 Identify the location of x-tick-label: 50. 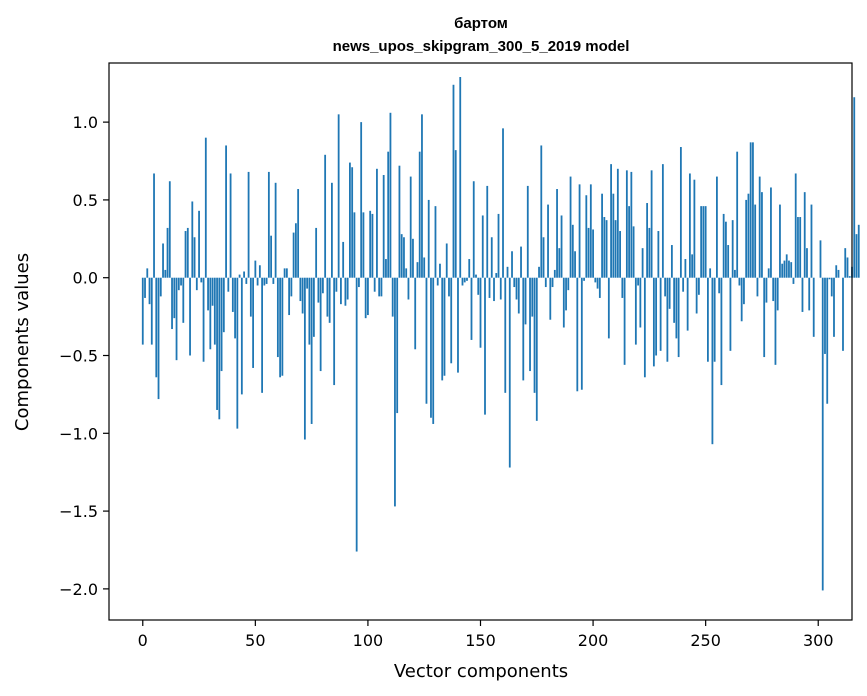
(255, 640).